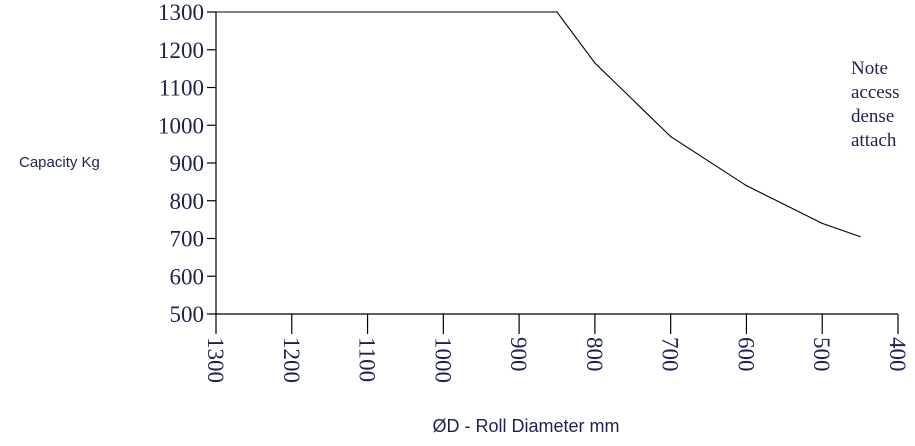 This screenshot has height=446, width=915. I want to click on y-tick-label: 500, so click(187, 314).